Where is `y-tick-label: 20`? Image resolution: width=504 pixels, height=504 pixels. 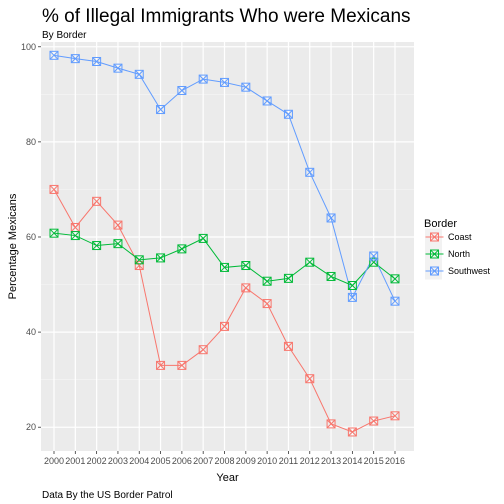 y-tick-label: 20 is located at coordinates (31, 427).